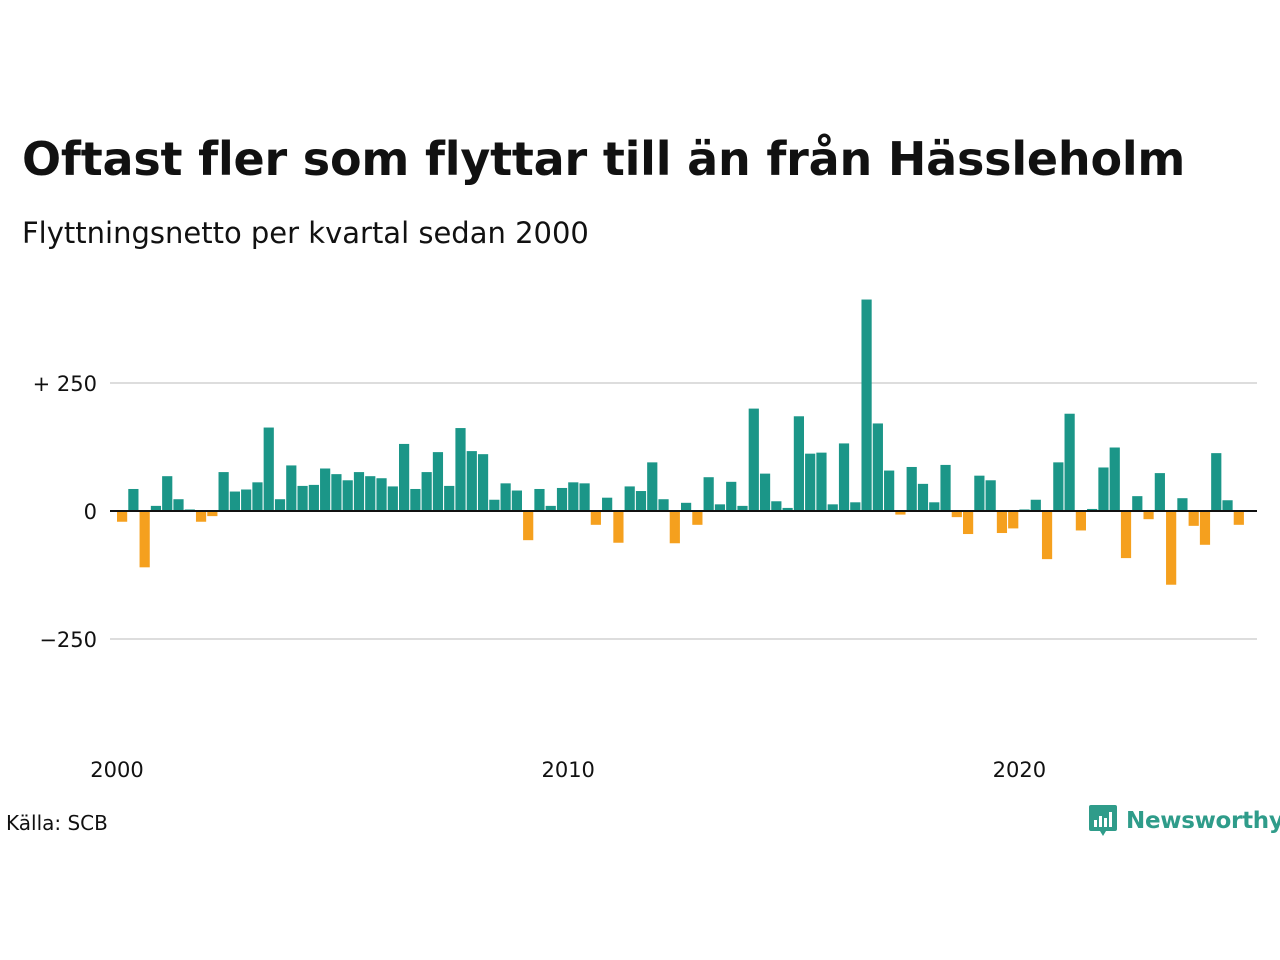 The height and width of the screenshot is (960, 1280). I want to click on y-tick-label: + 250, so click(65, 384).